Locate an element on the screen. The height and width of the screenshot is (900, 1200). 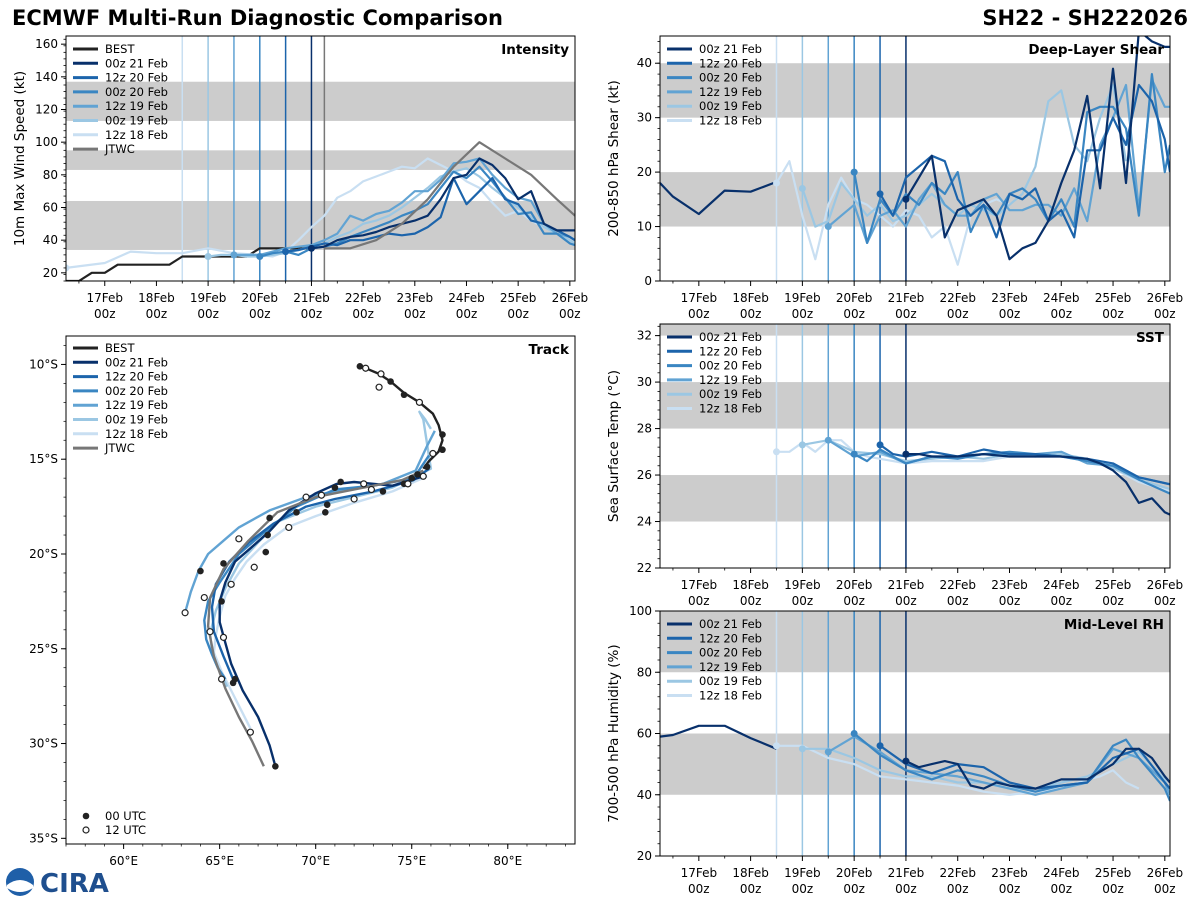
x-tick-label: 19Feb is located at coordinates (802, 585).